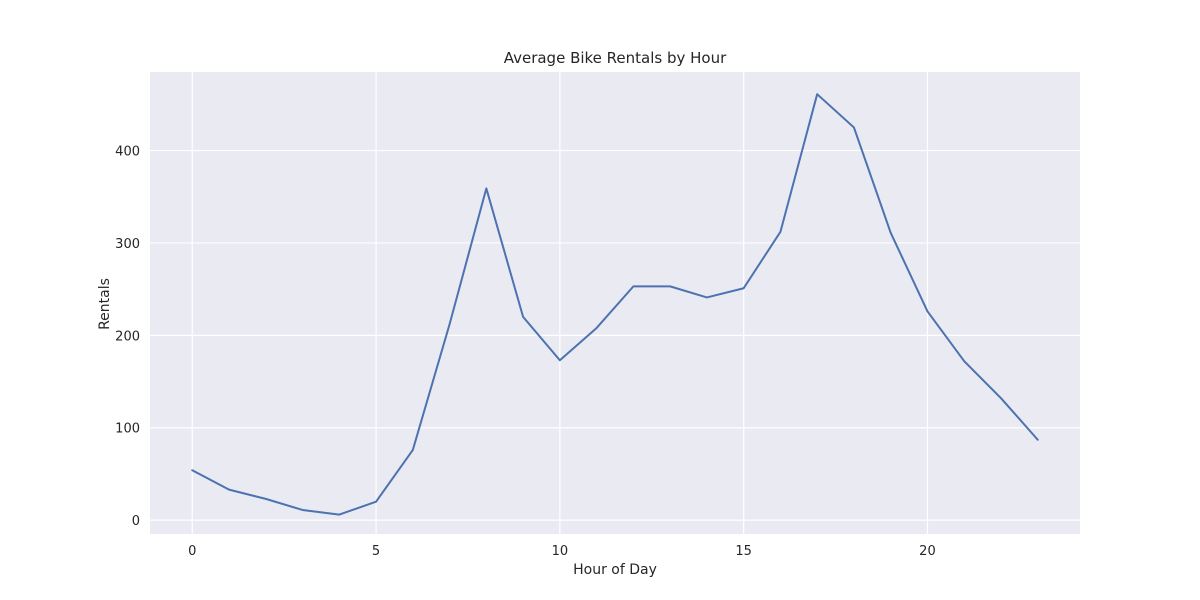 This screenshot has width=1200, height=600. What do you see at coordinates (743, 551) in the screenshot?
I see `x-tick-label: 15` at bounding box center [743, 551].